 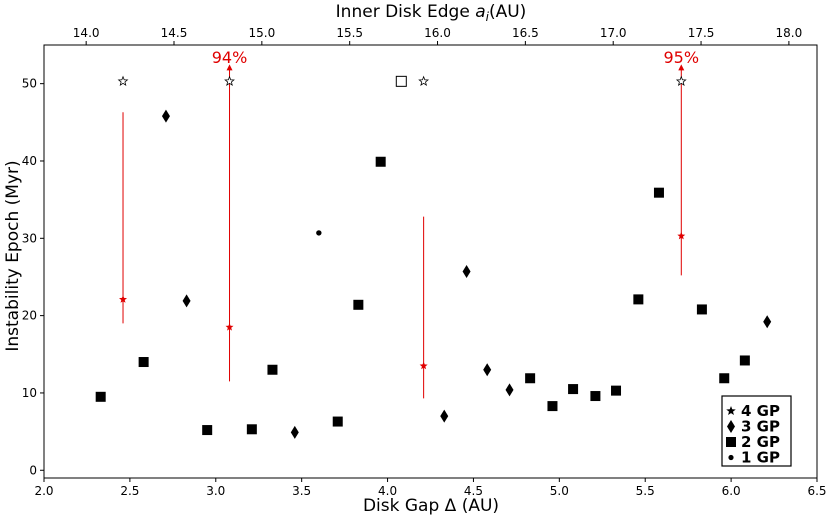 What do you see at coordinates (645, 491) in the screenshot?
I see `x-tick-label: 5.5` at bounding box center [645, 491].